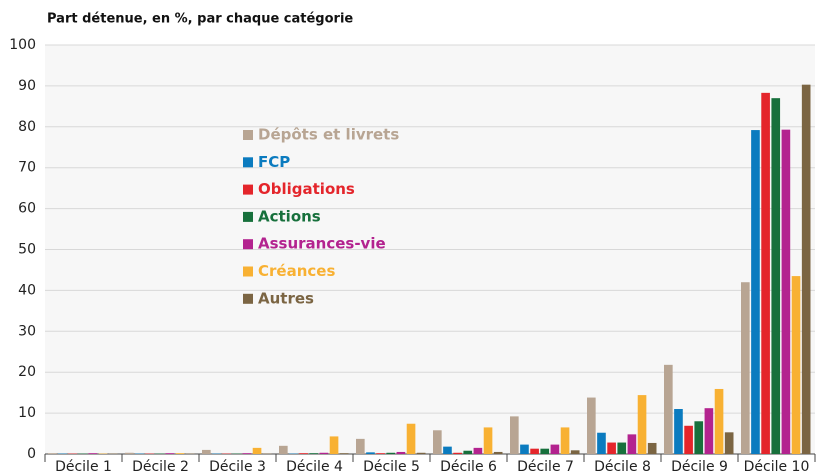  I want to click on y-tick-label: 60, so click(27, 209).